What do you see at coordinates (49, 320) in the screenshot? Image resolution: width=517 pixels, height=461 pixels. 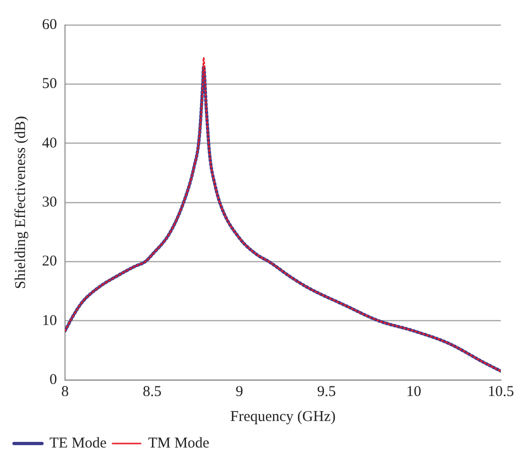 I see `y-tick-label: 10` at bounding box center [49, 320].